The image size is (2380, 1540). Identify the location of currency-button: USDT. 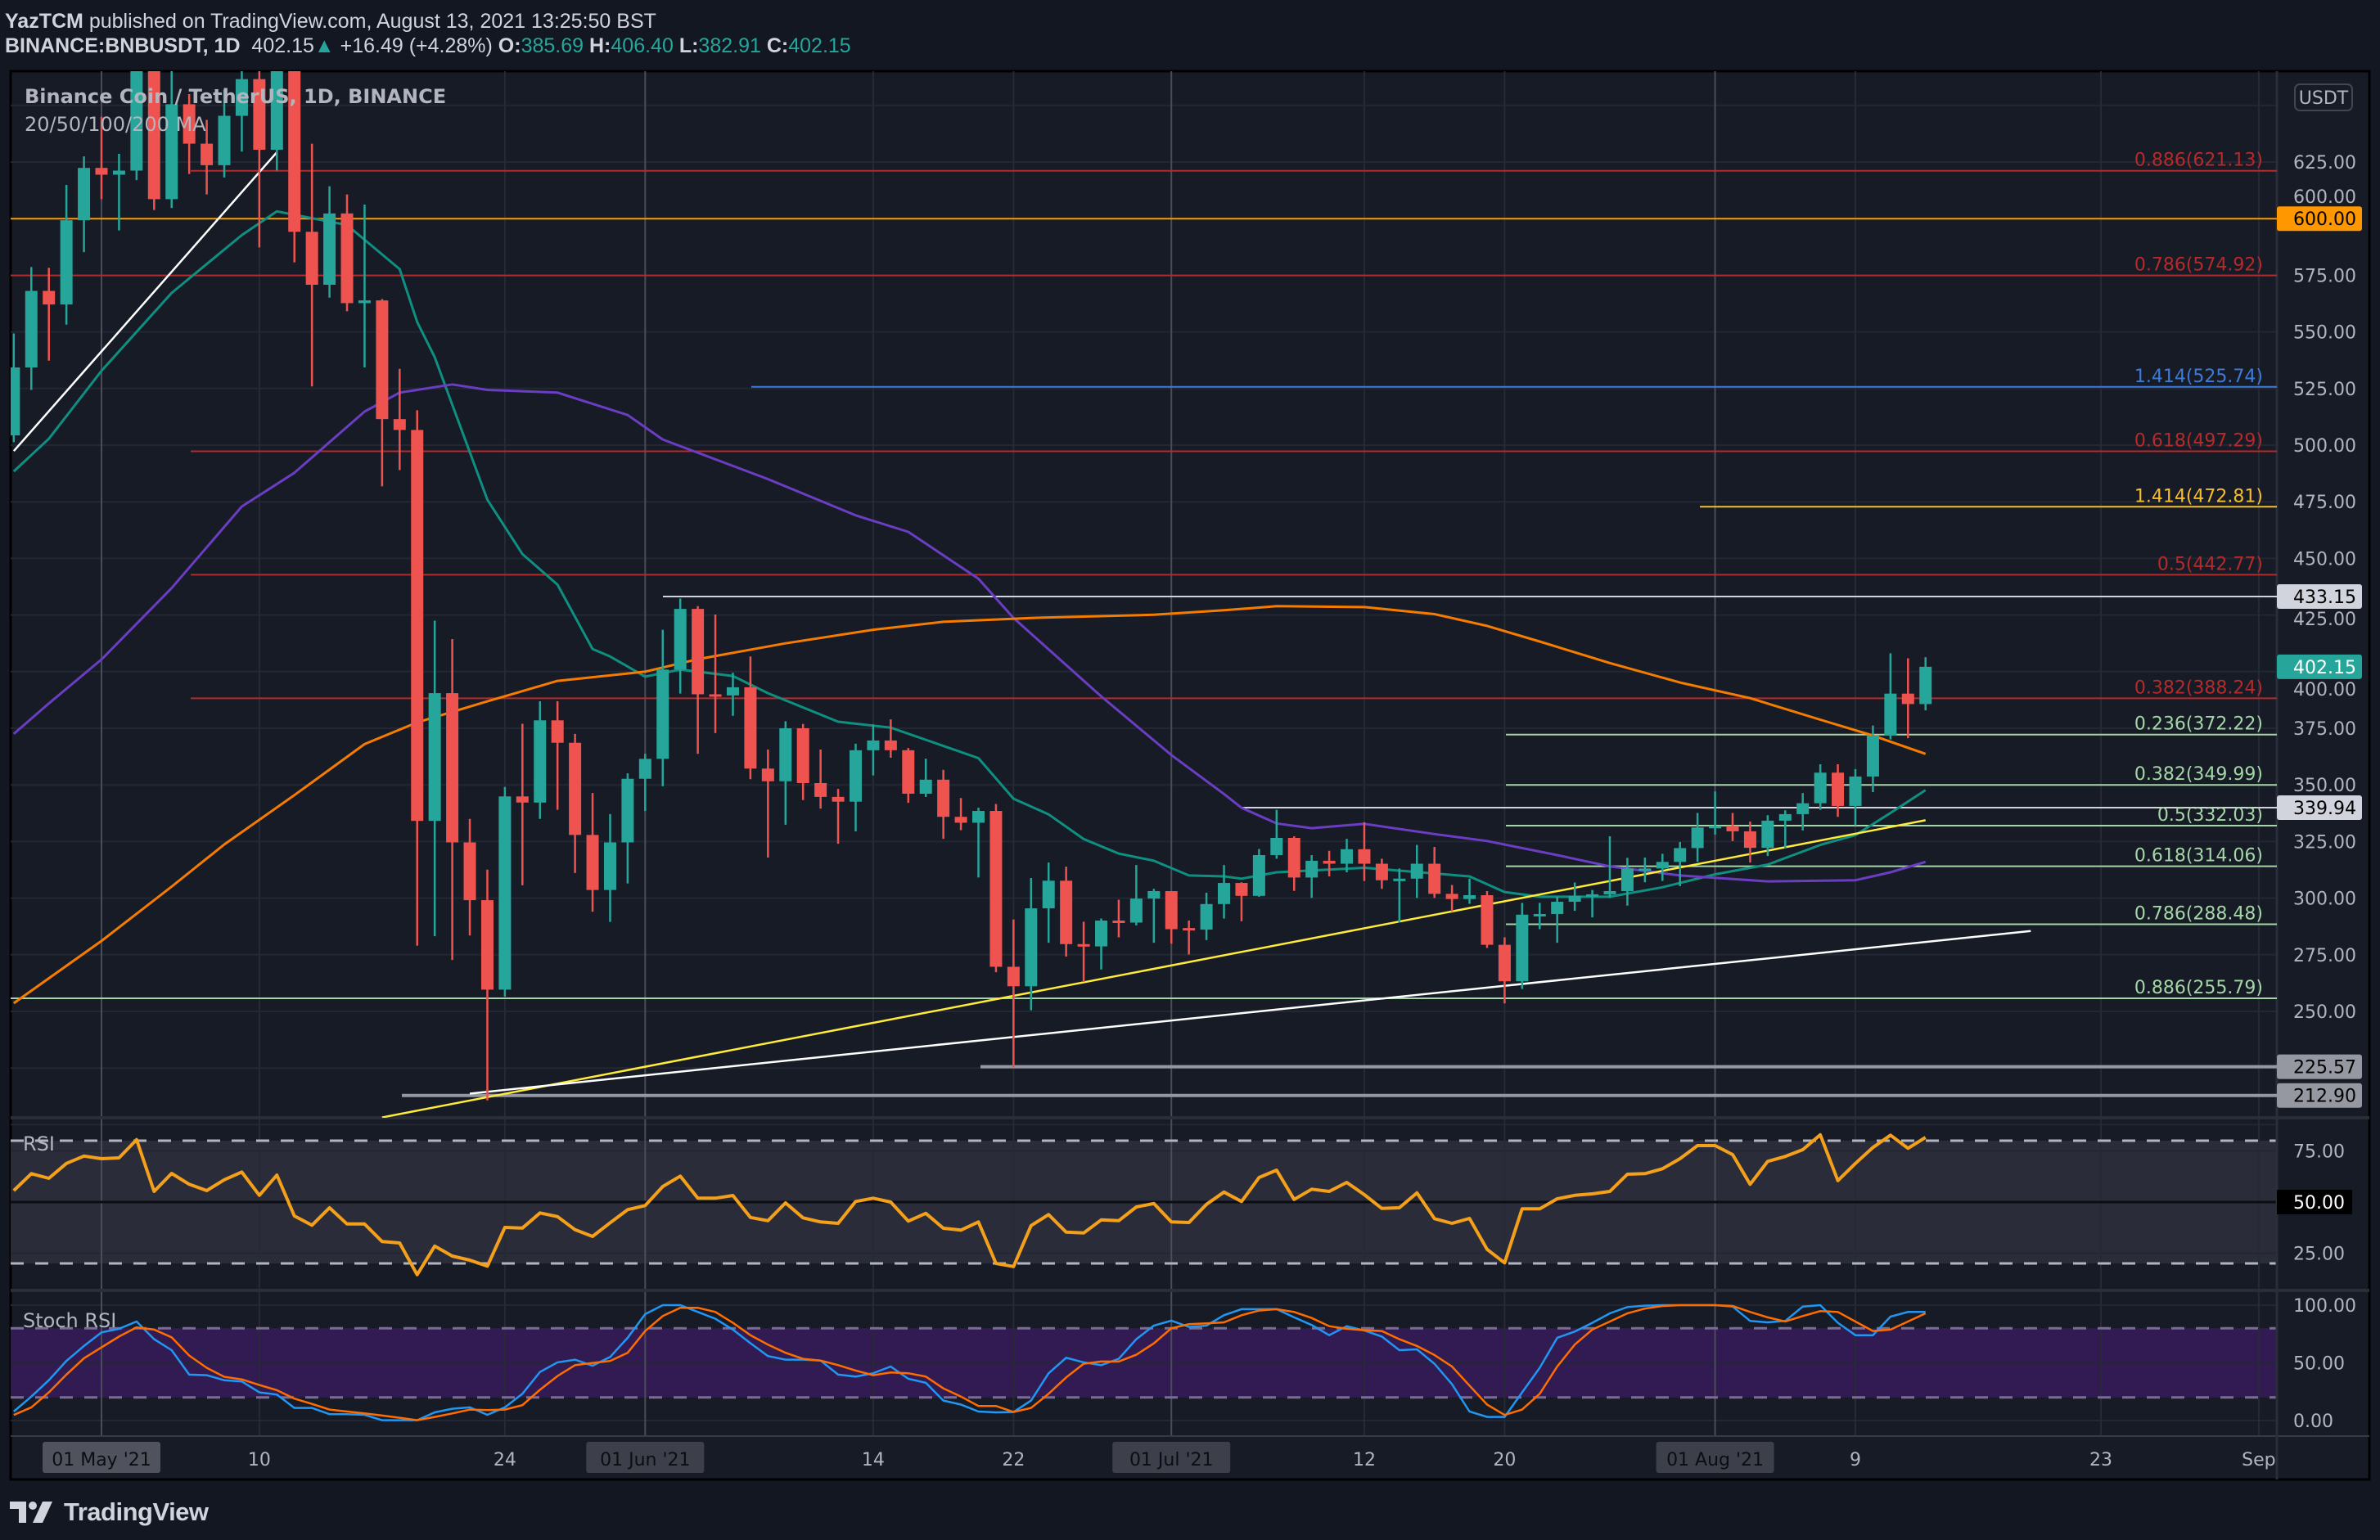
(2324, 97).